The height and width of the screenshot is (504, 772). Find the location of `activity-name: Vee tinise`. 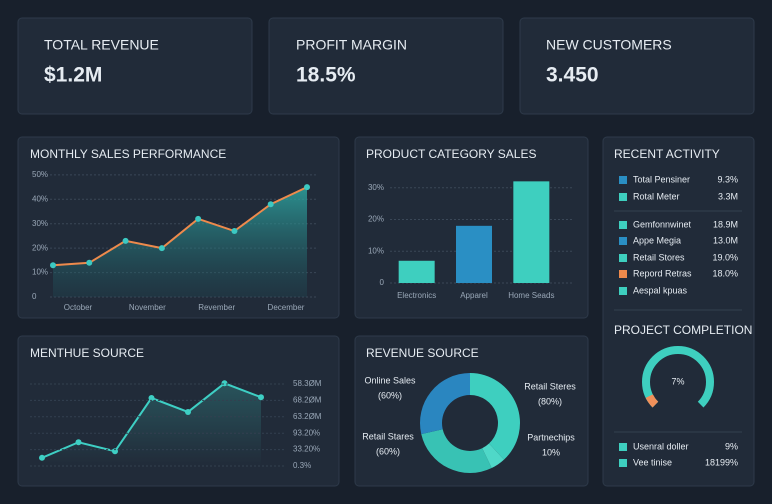

activity-name: Vee tinise is located at coordinates (652, 462).